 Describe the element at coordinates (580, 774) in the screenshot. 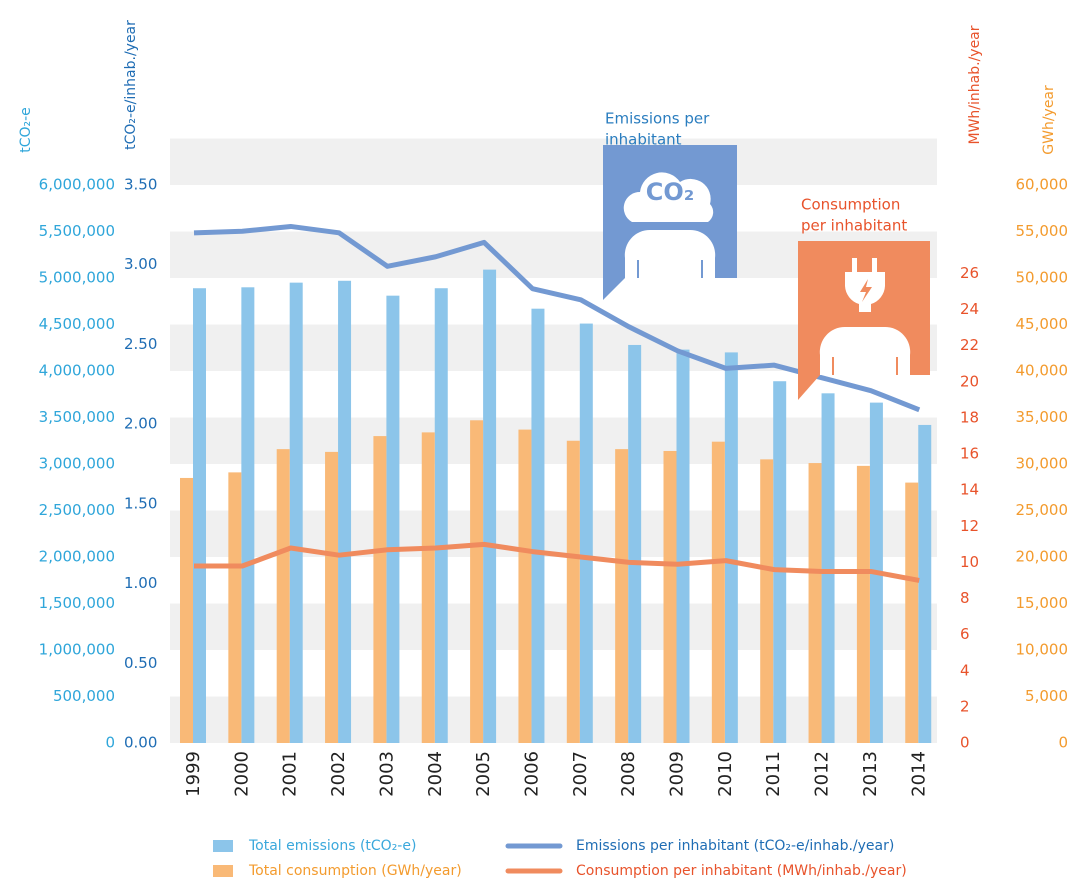

I see `x-tick-label: 2007` at that location.